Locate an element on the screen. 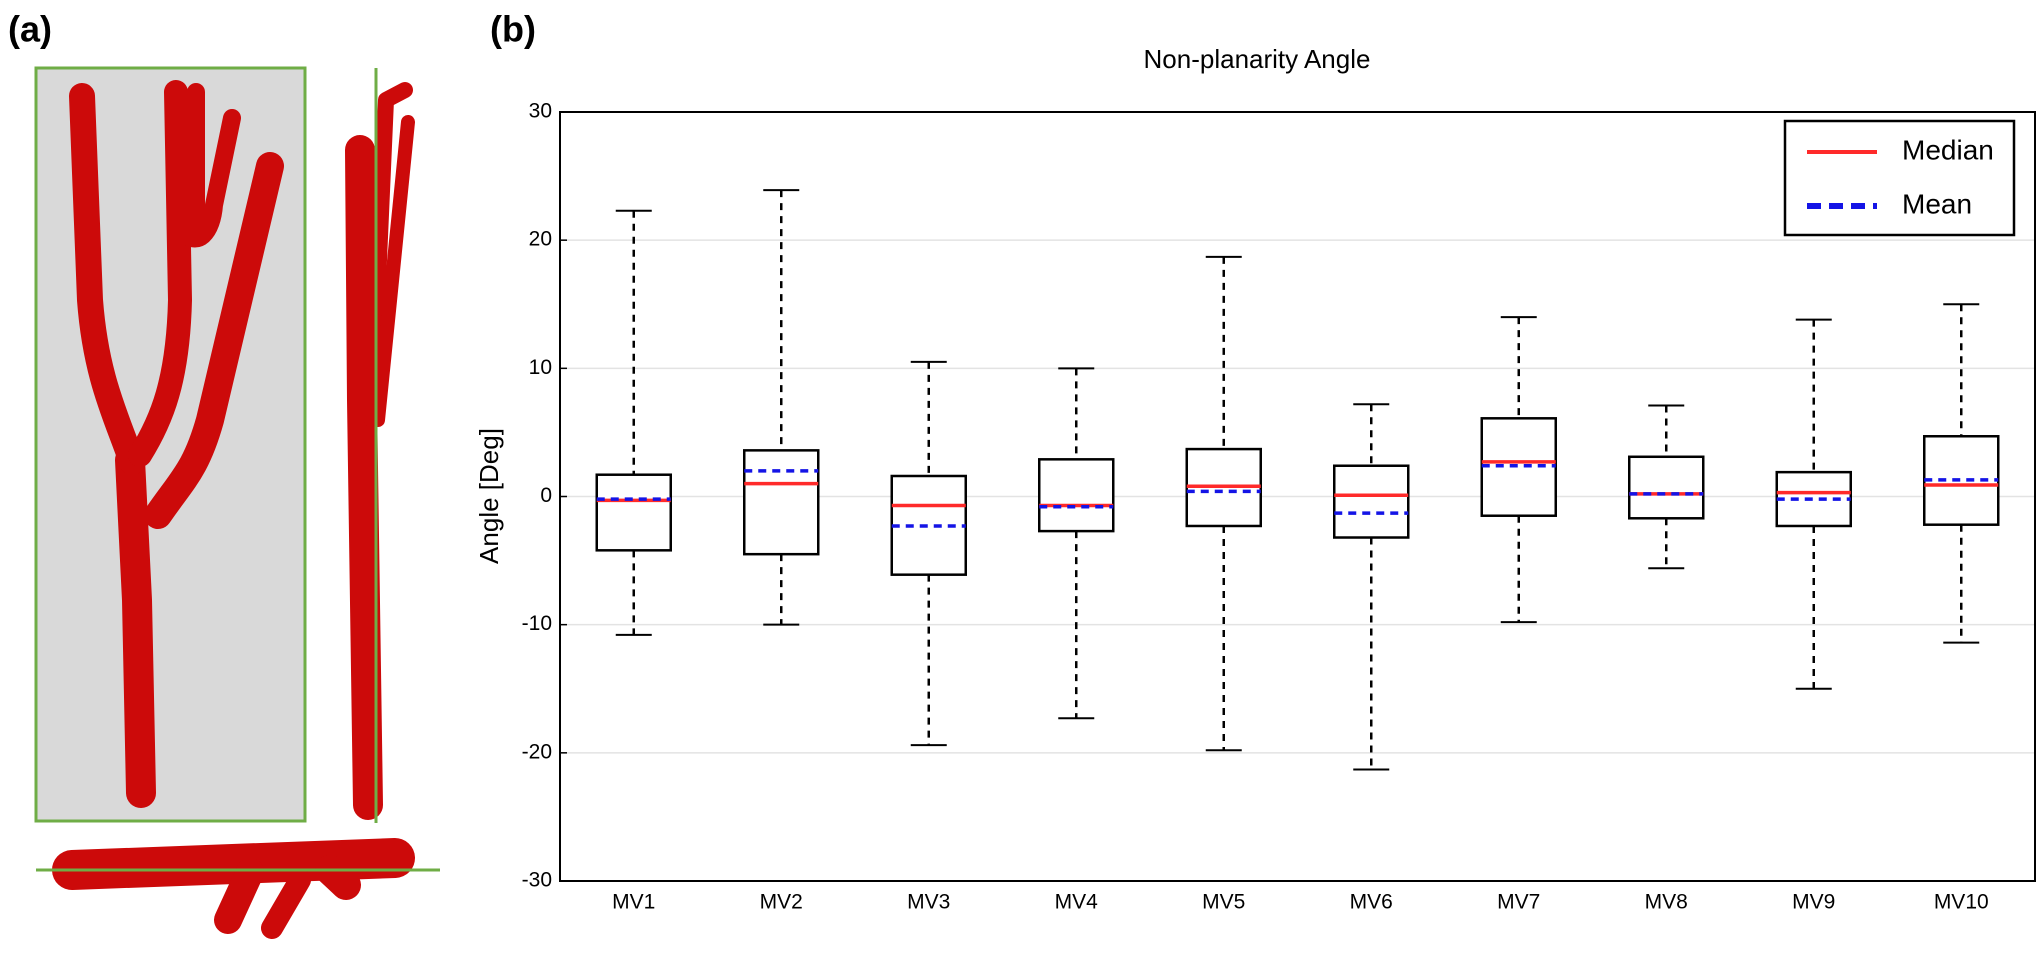 The height and width of the screenshot is (953, 2043). x-tick-label: MV9 is located at coordinates (1813, 902).